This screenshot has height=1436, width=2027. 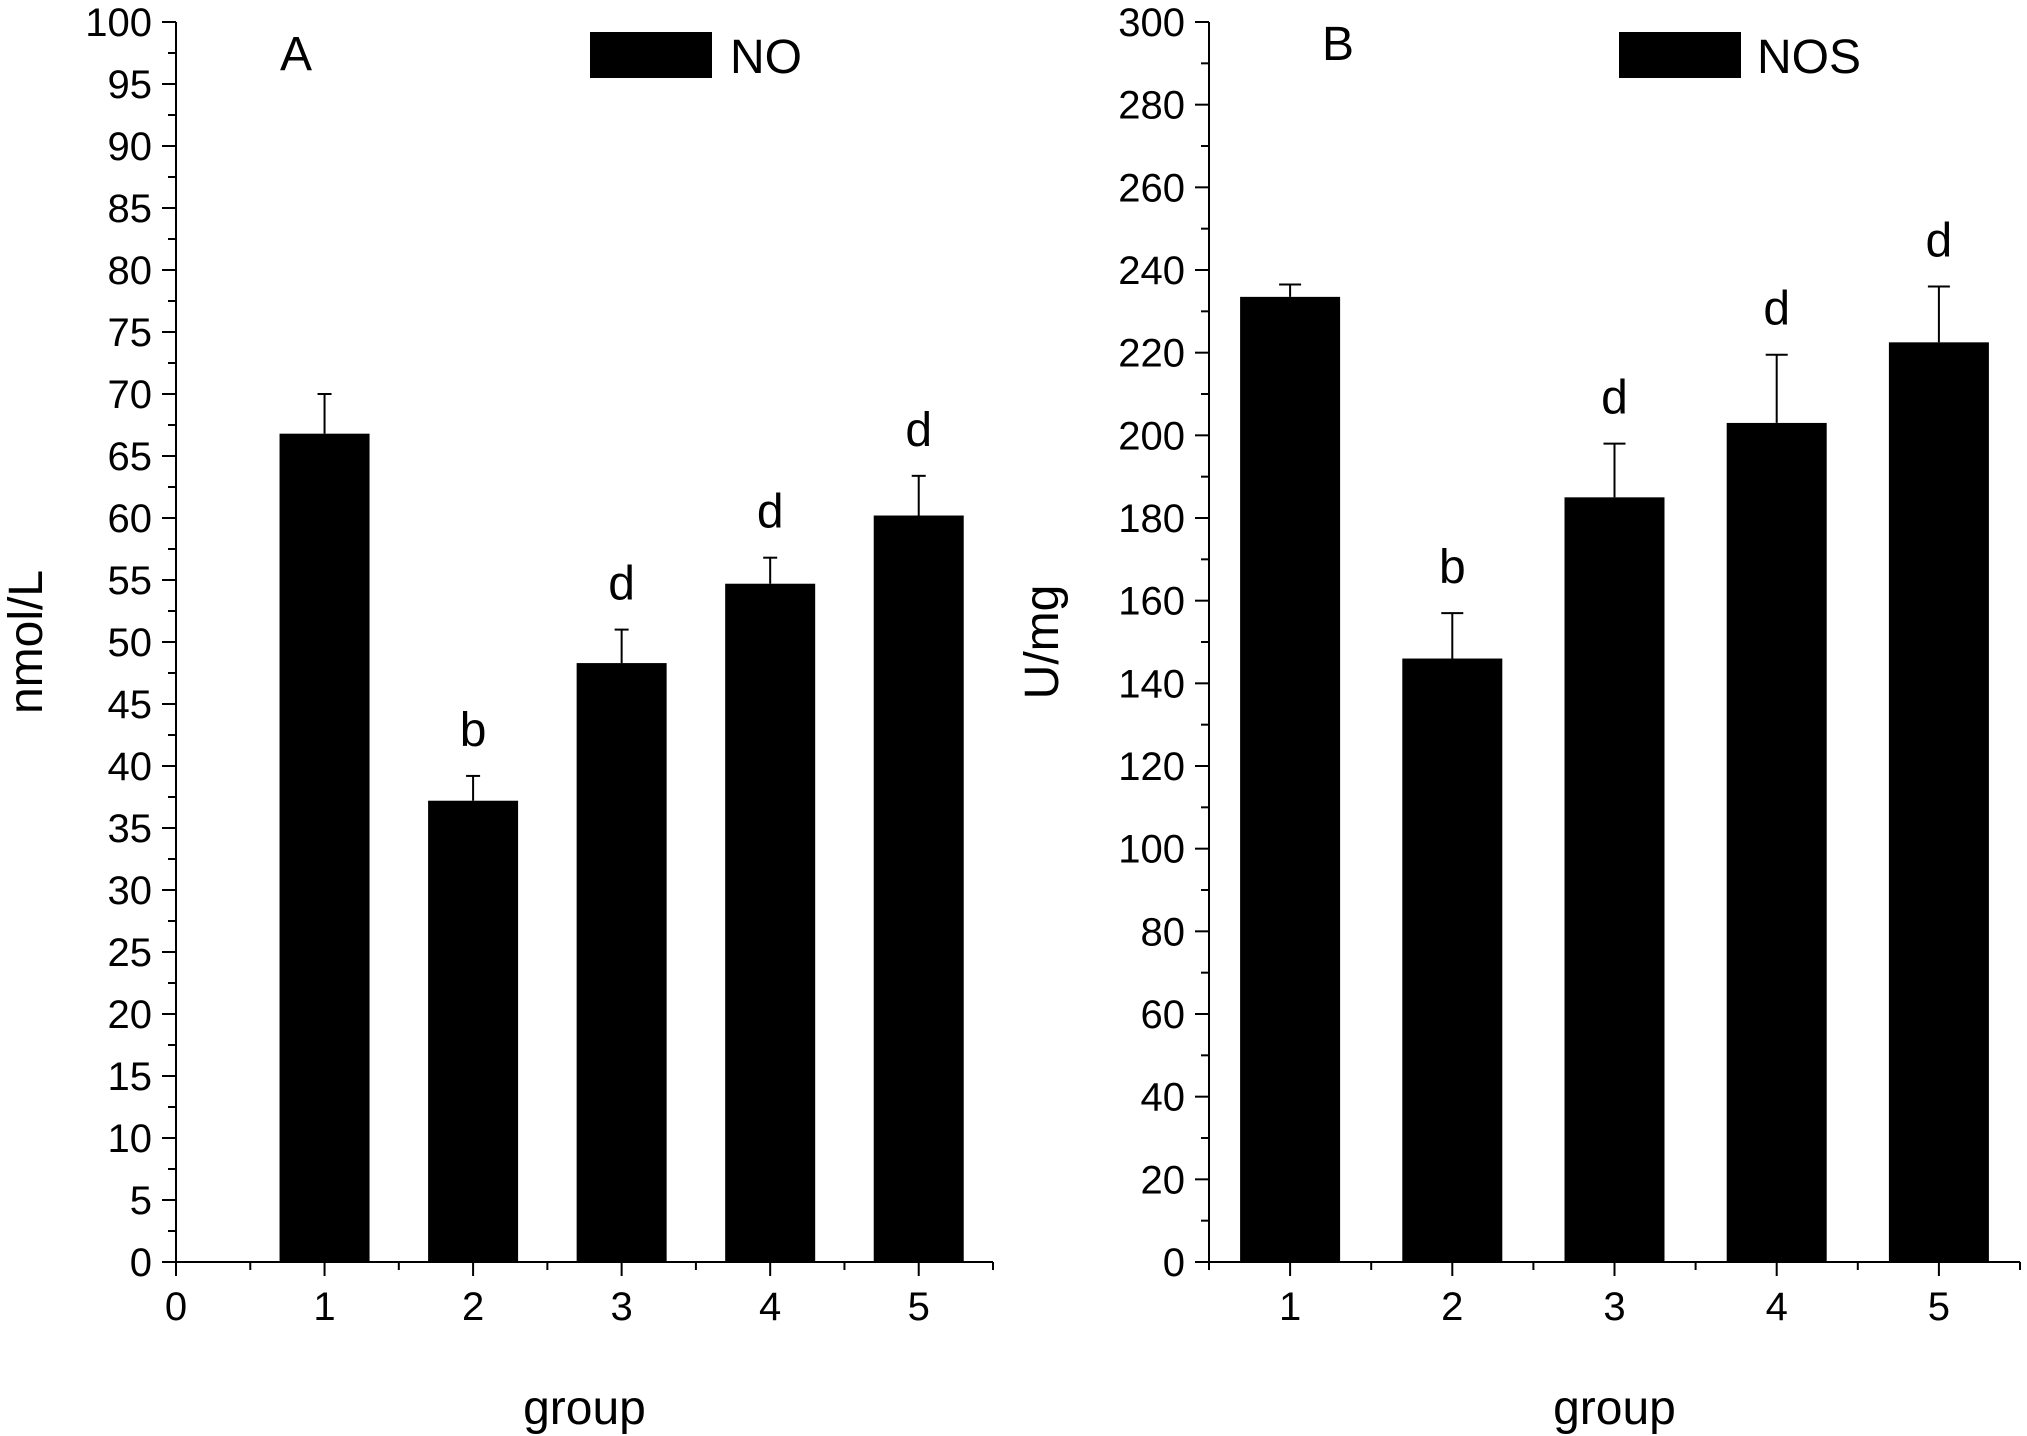 What do you see at coordinates (130, 395) in the screenshot?
I see `y-tick-label: 70` at bounding box center [130, 395].